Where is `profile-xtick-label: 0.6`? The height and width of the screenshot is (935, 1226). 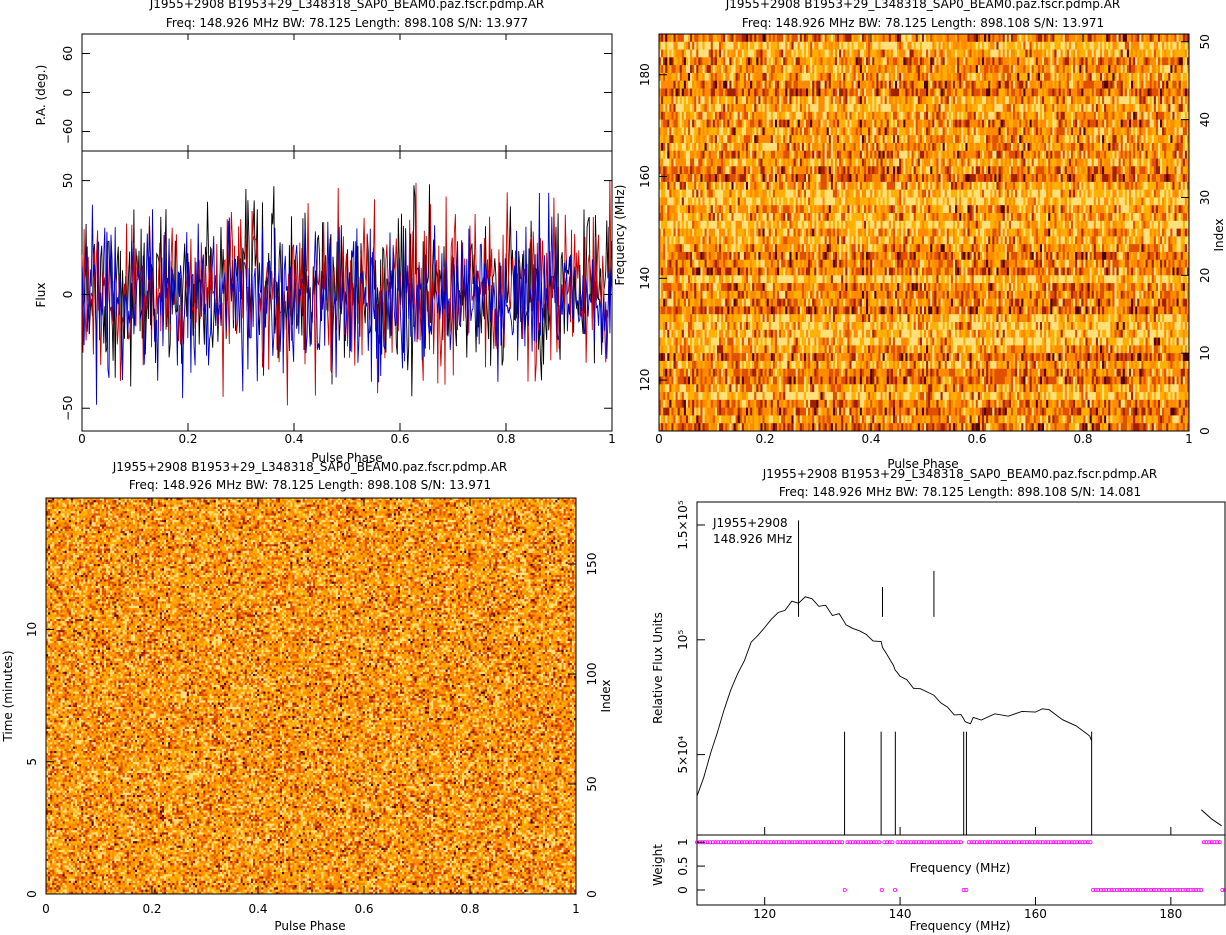 profile-xtick-label: 0.6 is located at coordinates (399, 439).